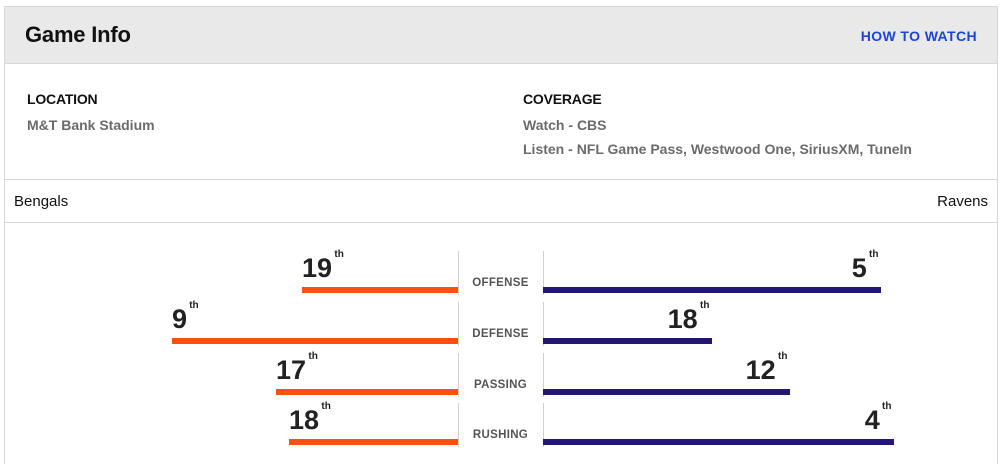 The height and width of the screenshot is (464, 1000). What do you see at coordinates (500, 435) in the screenshot?
I see `category-label-rushing: RUSHING` at bounding box center [500, 435].